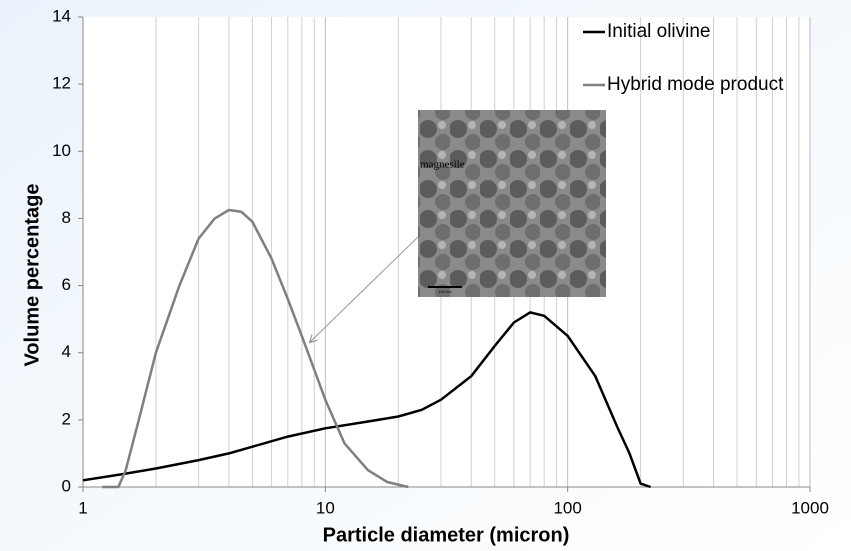 Image resolution: width=851 pixels, height=551 pixels. What do you see at coordinates (442, 165) in the screenshot?
I see `inset-label: magnesile` at bounding box center [442, 165].